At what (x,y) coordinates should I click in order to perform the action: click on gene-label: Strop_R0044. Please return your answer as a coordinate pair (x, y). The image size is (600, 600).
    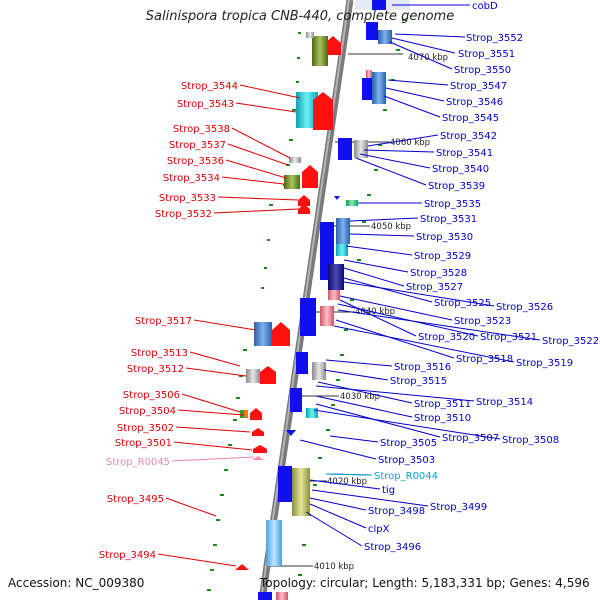
    Looking at the image, I should click on (406, 476).